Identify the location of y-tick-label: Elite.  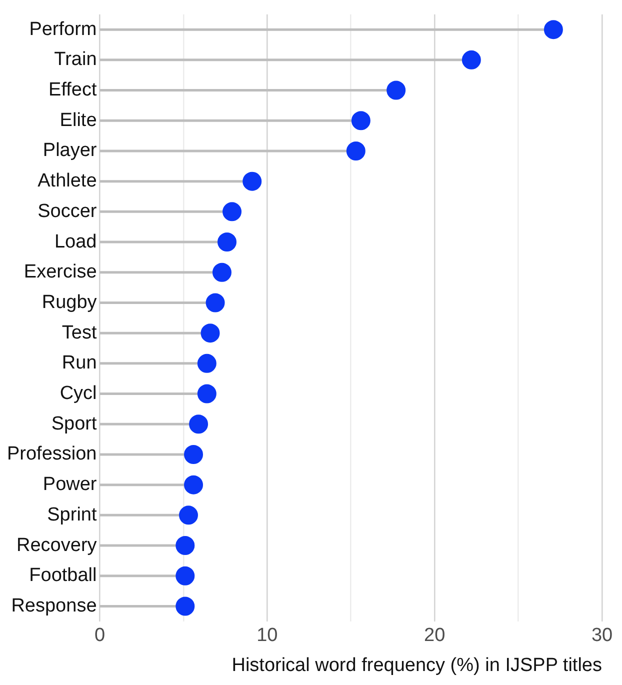
(78, 120).